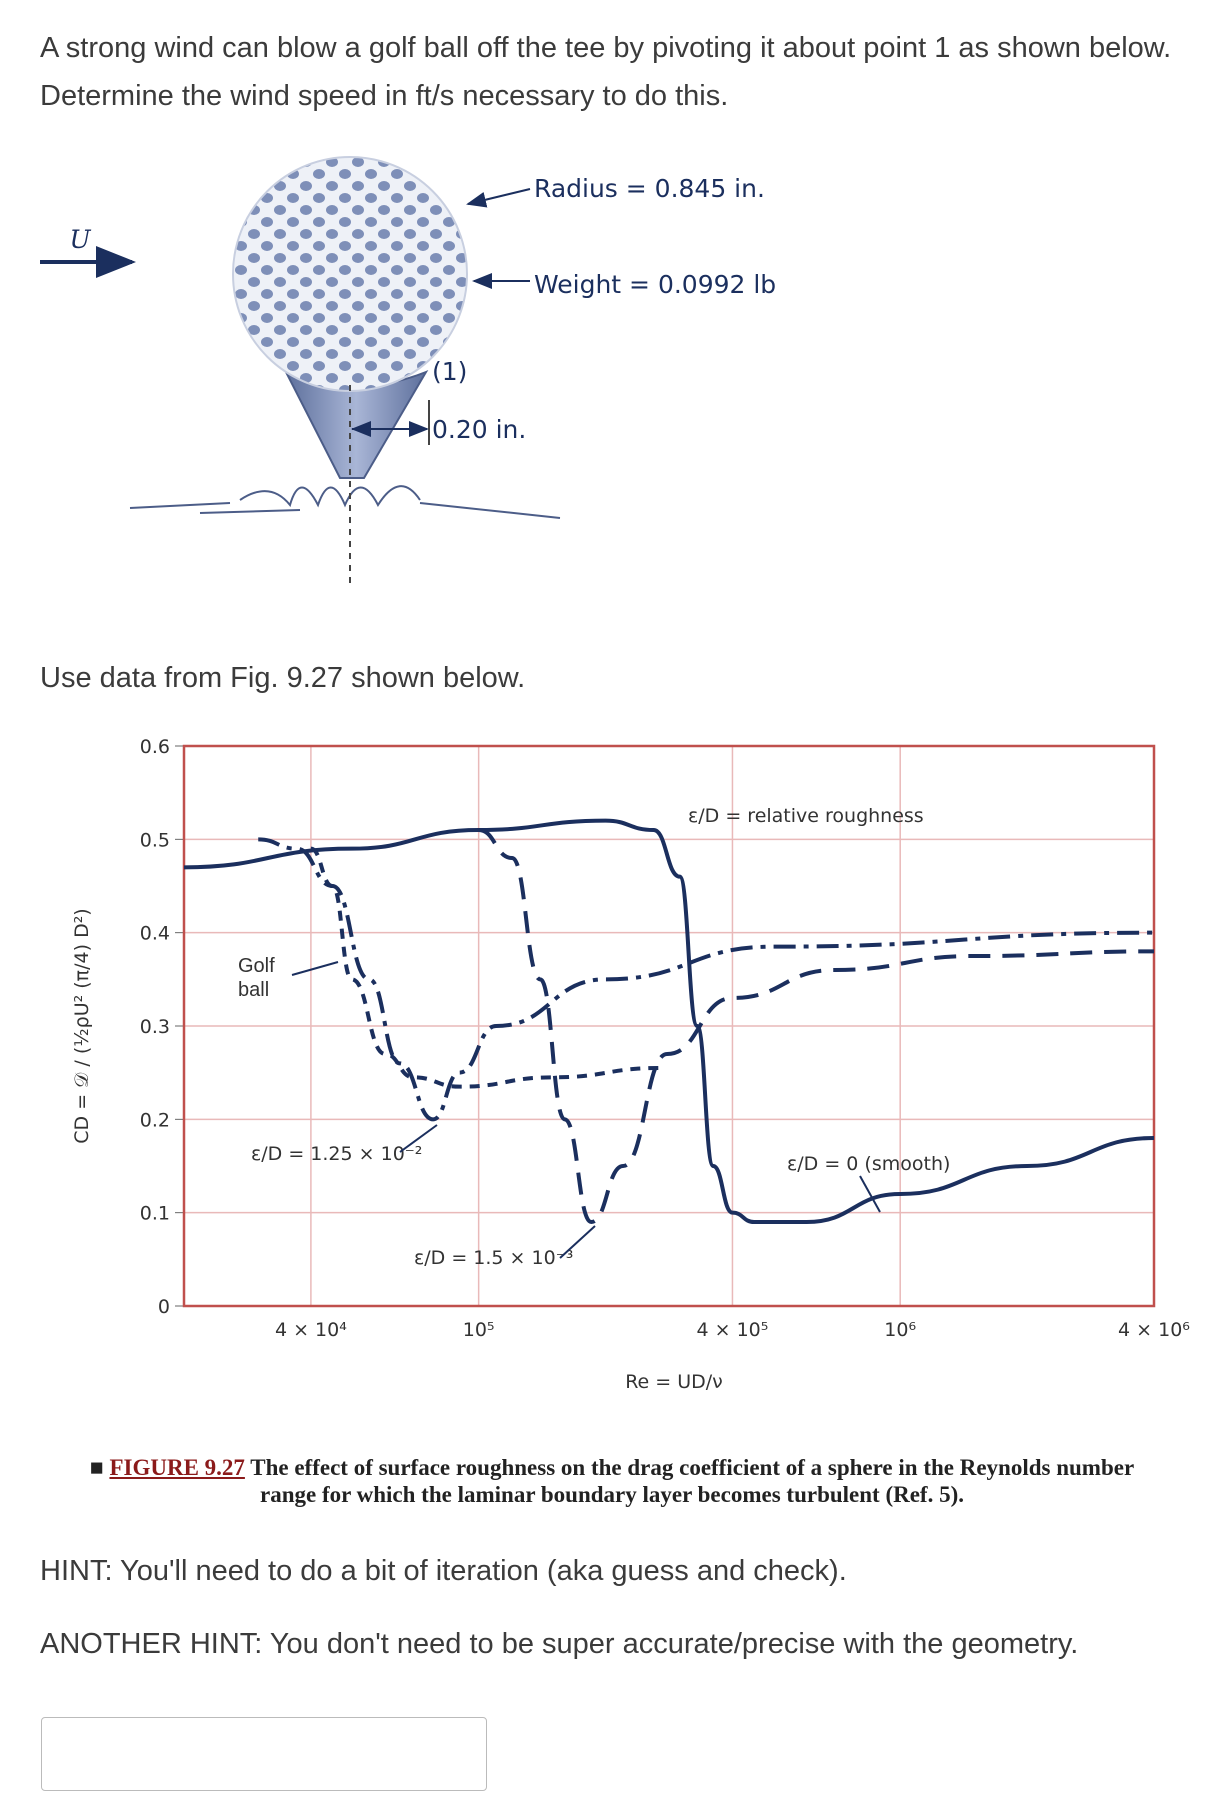 The width and height of the screenshot is (1224, 1808). What do you see at coordinates (655, 284) in the screenshot?
I see `weight-label: Weight = 0.0992 lb` at bounding box center [655, 284].